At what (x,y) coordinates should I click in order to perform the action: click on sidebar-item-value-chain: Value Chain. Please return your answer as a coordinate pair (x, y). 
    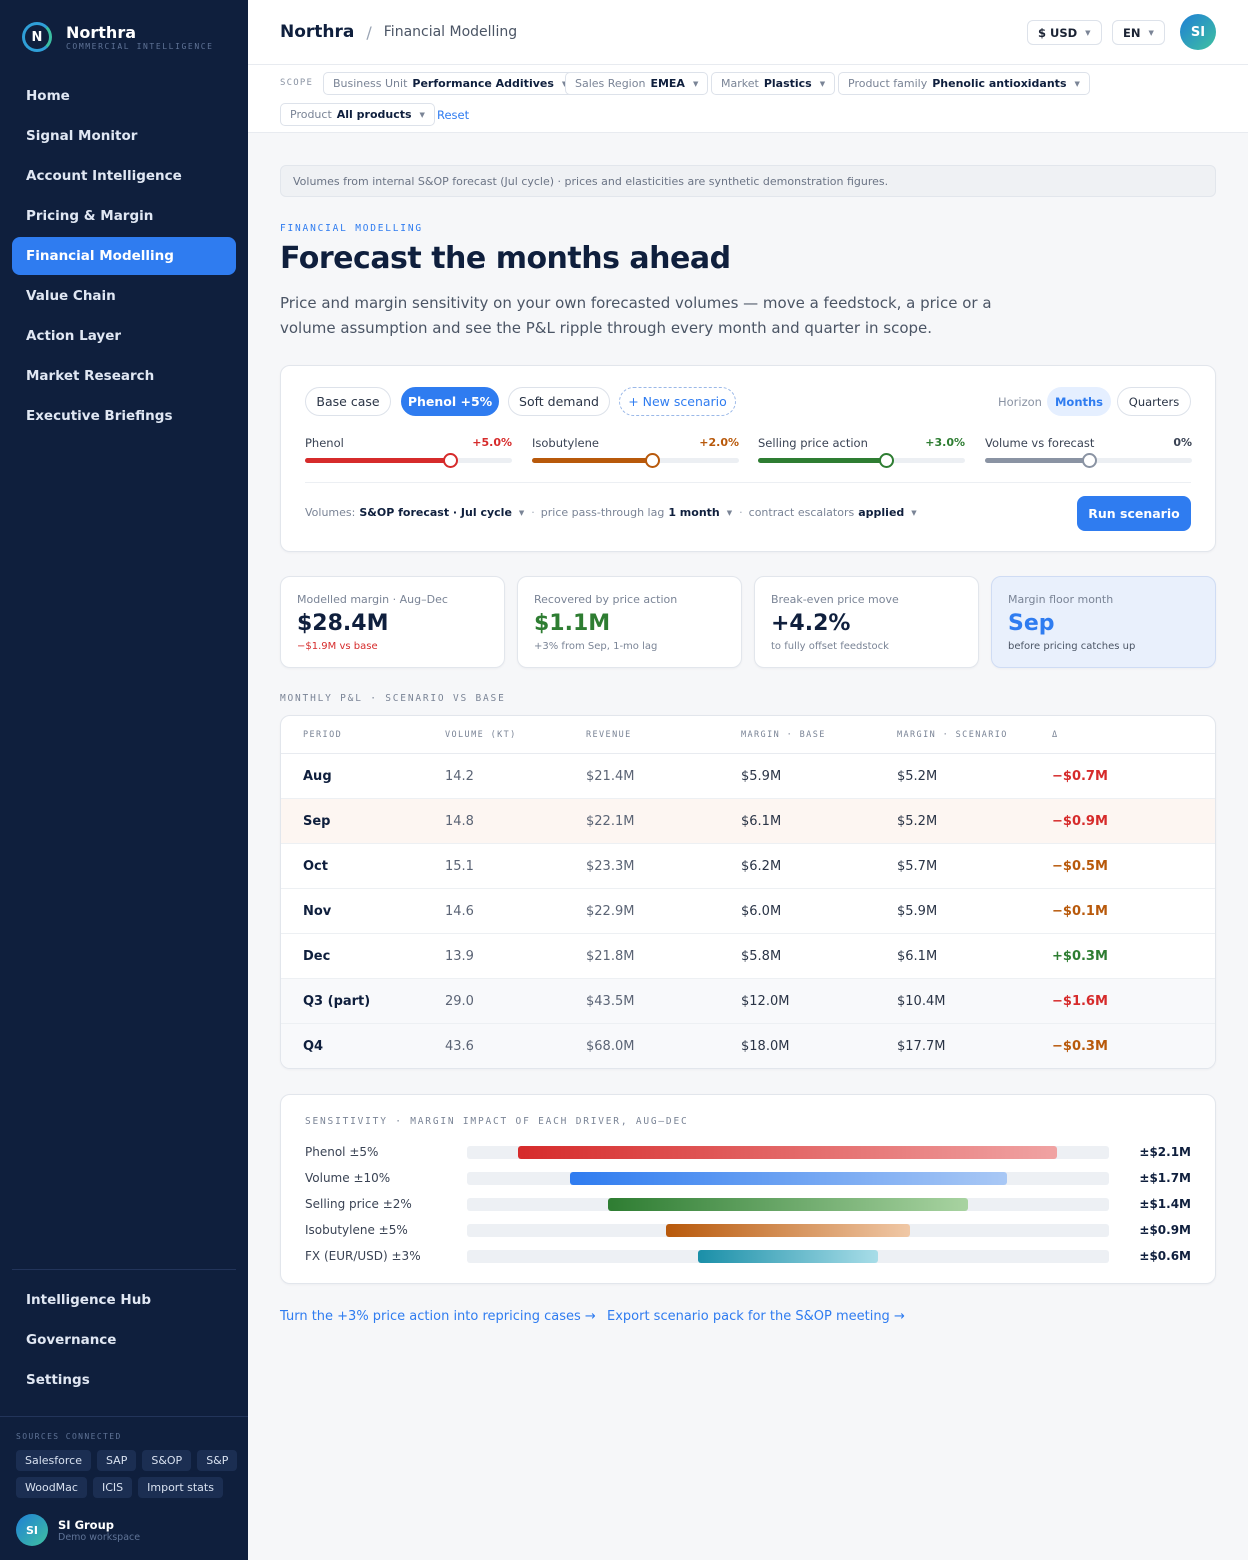
    Looking at the image, I should click on (71, 296).